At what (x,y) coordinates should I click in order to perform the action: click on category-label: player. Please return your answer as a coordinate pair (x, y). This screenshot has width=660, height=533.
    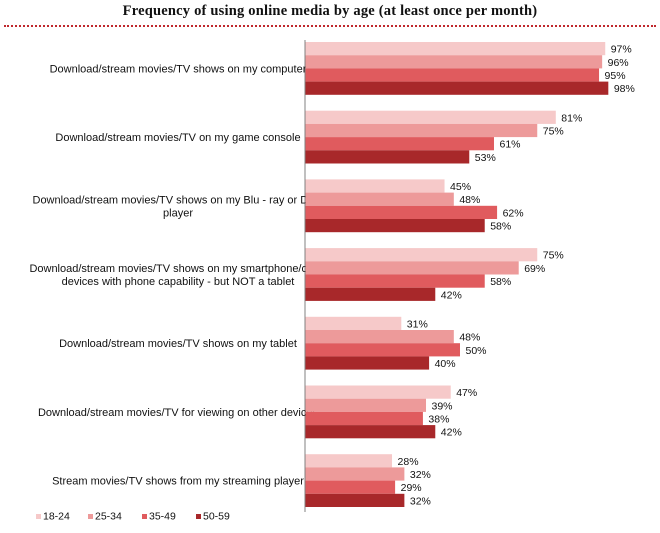
    Looking at the image, I should click on (178, 213).